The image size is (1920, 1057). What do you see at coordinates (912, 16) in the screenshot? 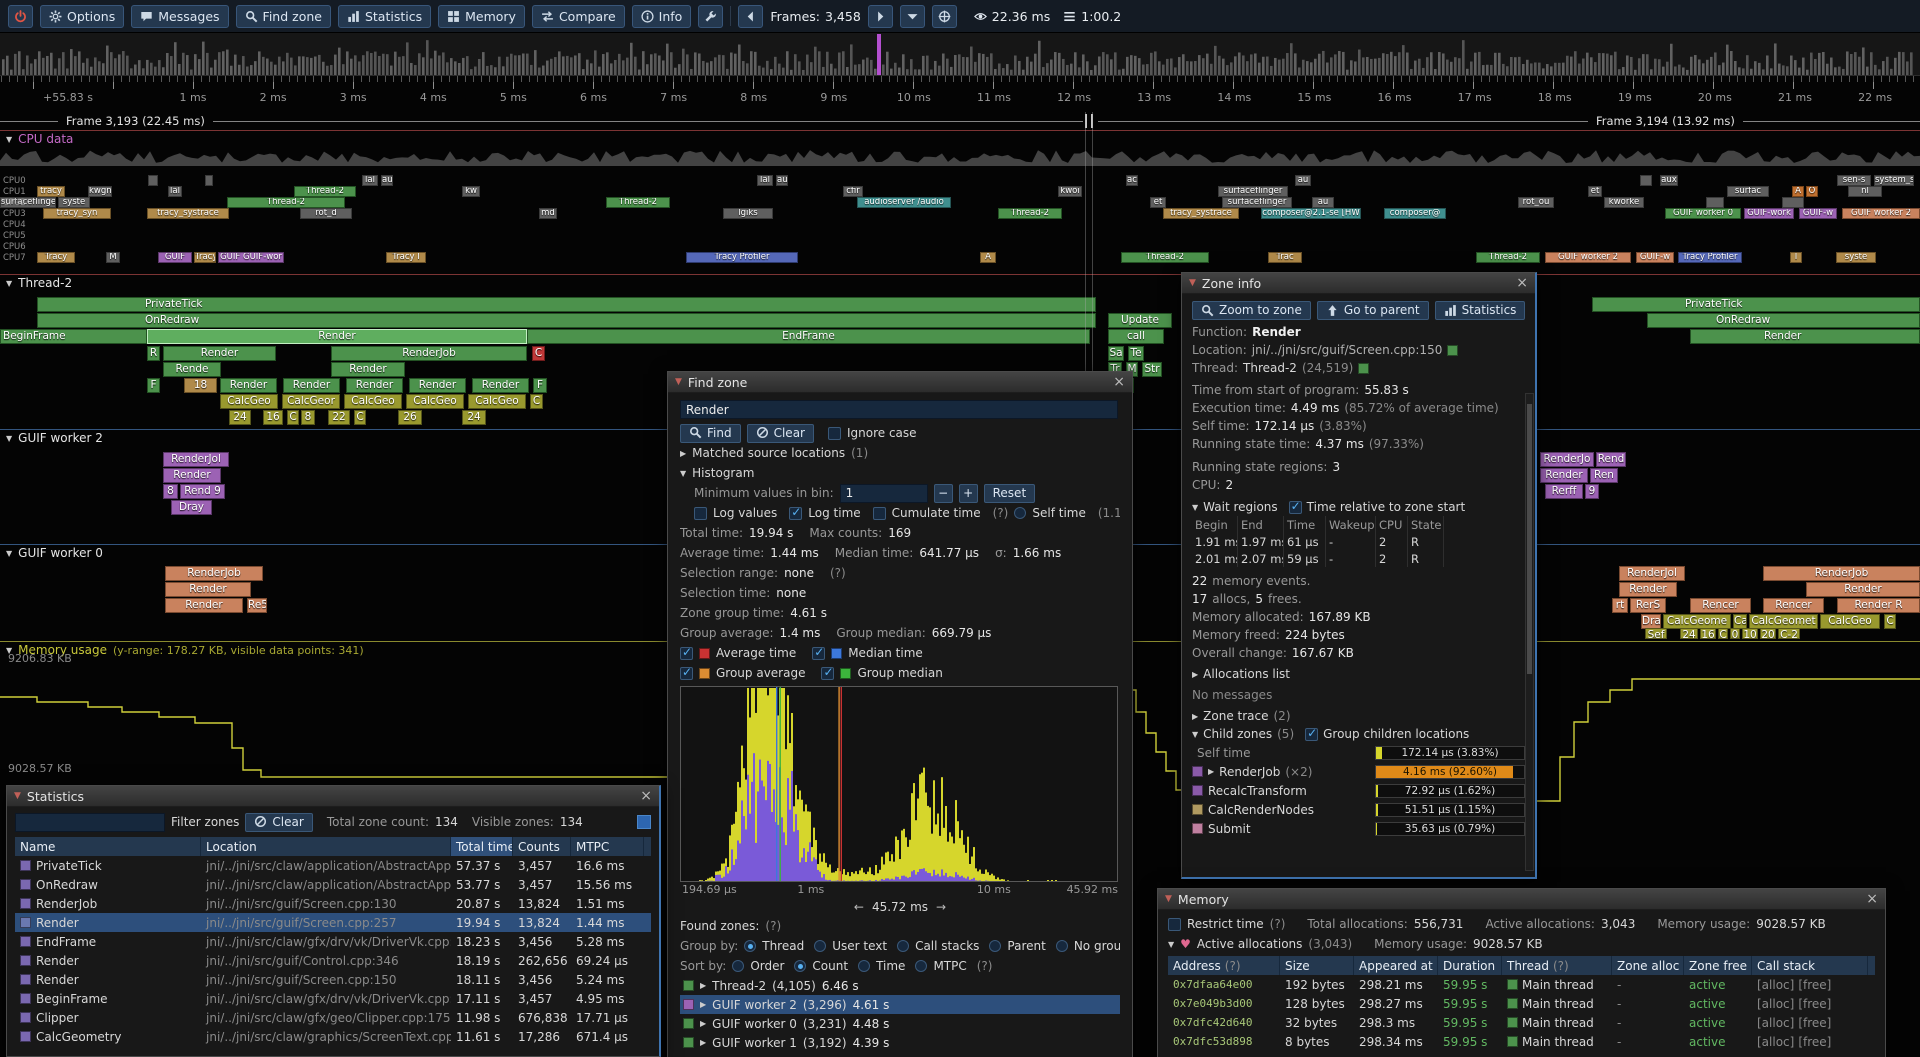
I see `frame-dropdown-button` at bounding box center [912, 16].